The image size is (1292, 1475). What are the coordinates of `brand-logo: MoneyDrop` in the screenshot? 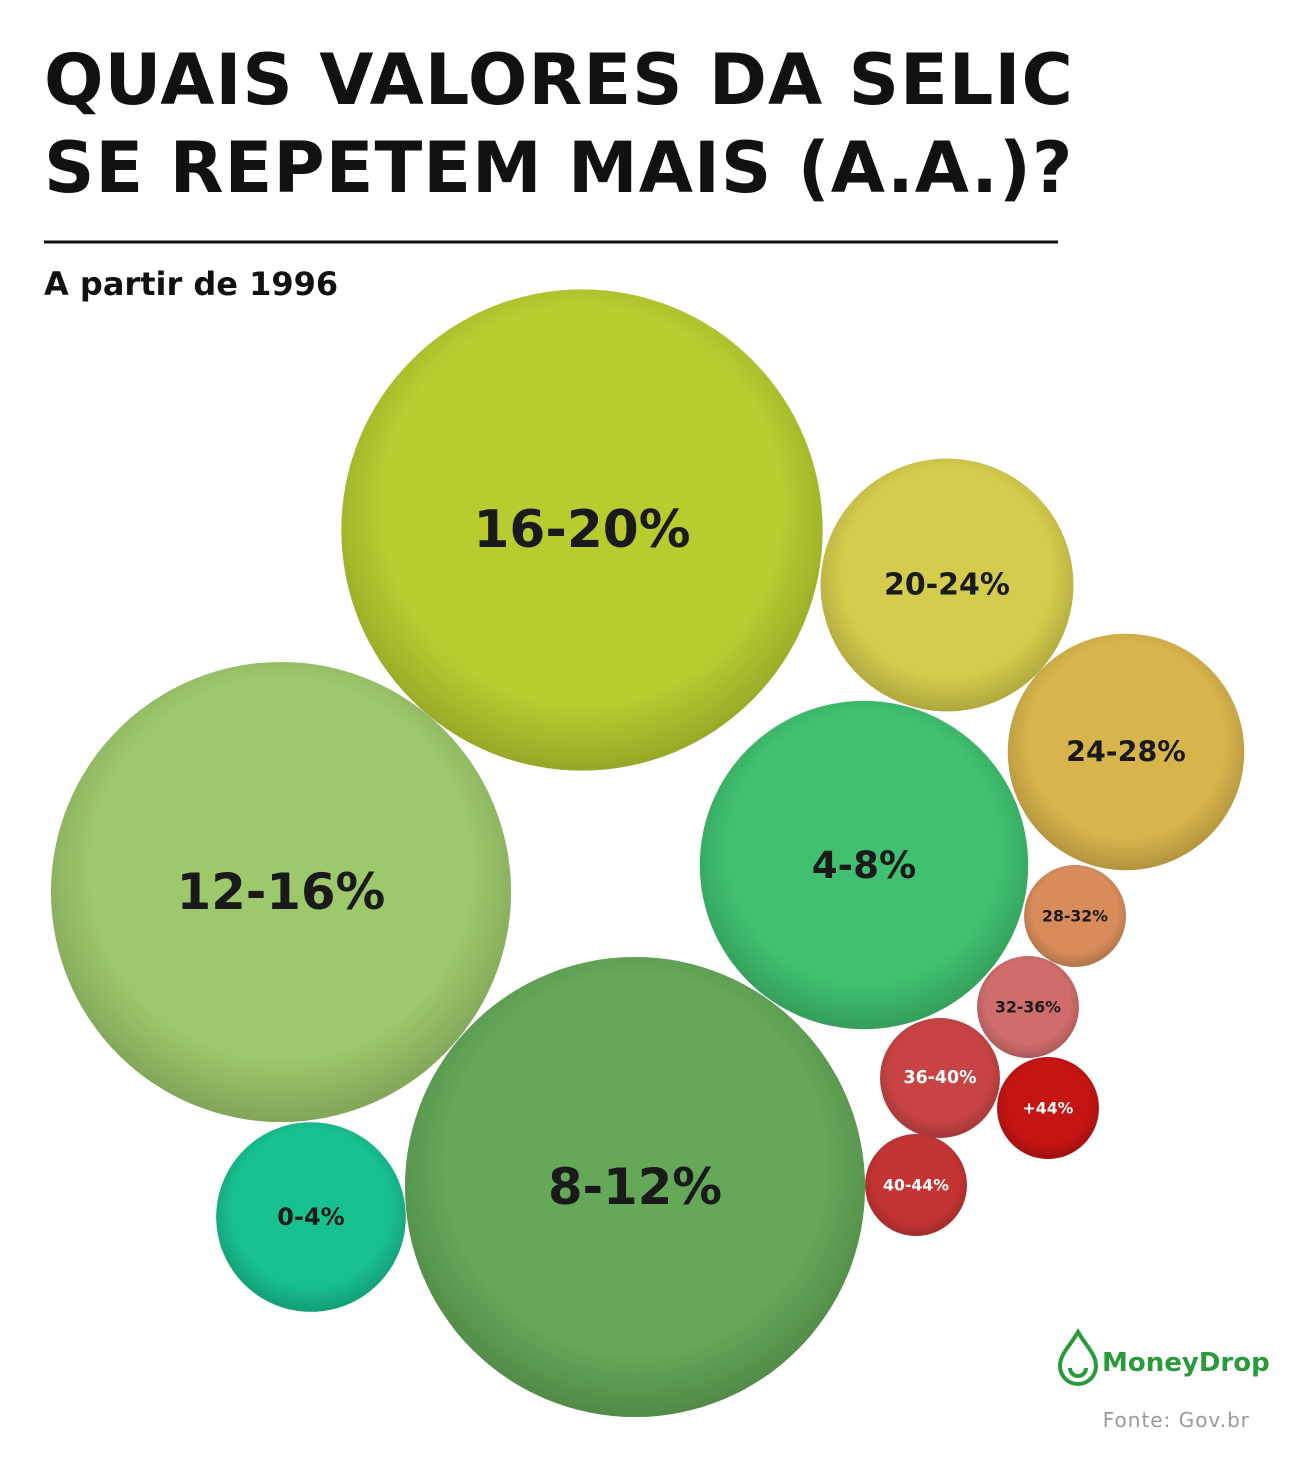 It's located at (1163, 1356).